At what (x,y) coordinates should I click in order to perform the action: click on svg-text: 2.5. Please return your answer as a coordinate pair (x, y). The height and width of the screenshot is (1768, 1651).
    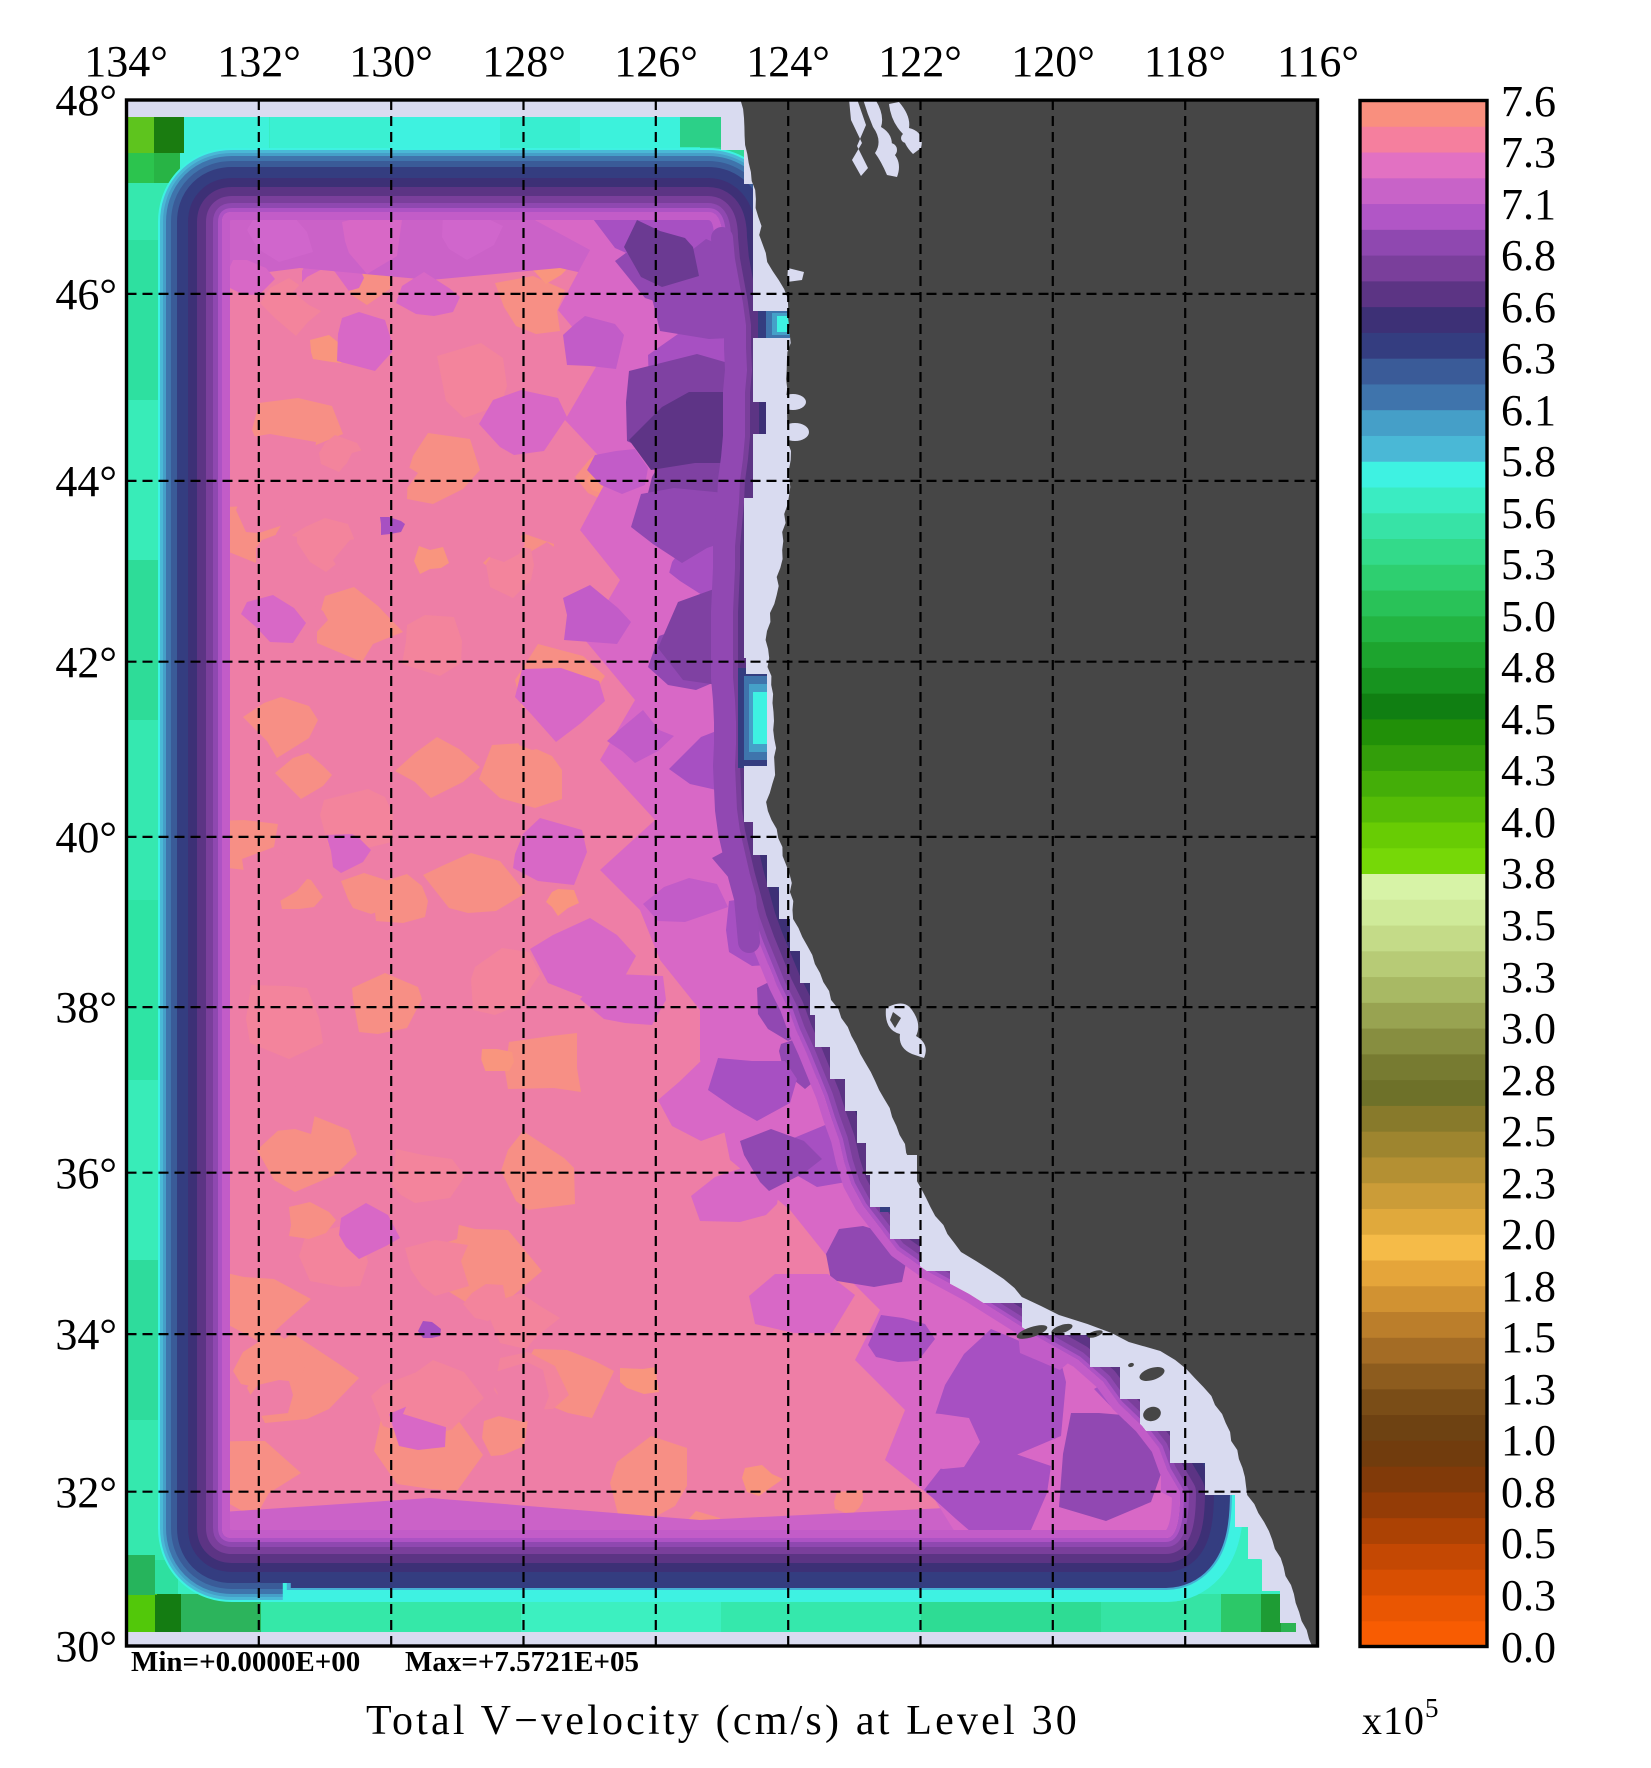
    Looking at the image, I should click on (1528, 1131).